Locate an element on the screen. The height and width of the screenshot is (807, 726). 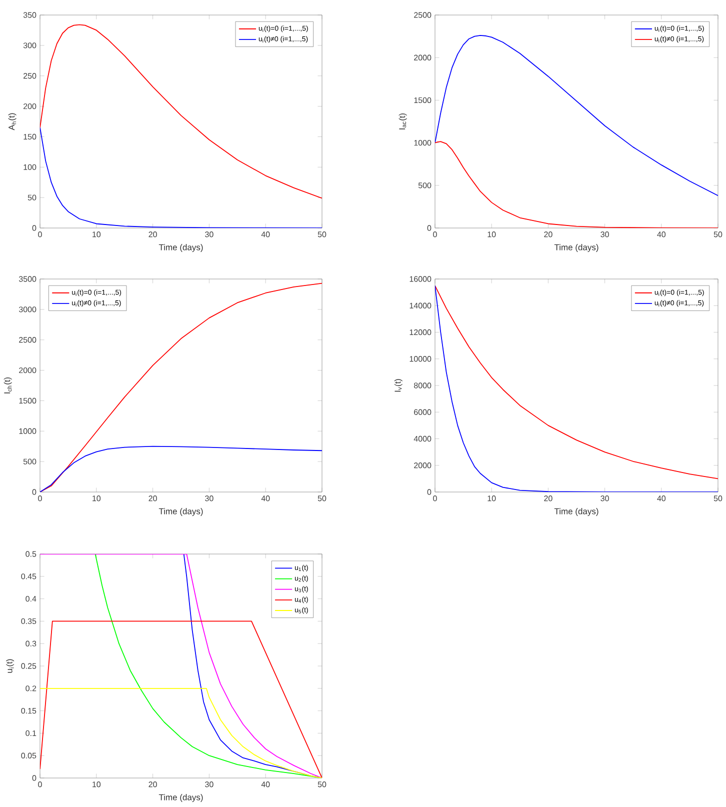
y-tick-label: 50 is located at coordinates (32, 197).